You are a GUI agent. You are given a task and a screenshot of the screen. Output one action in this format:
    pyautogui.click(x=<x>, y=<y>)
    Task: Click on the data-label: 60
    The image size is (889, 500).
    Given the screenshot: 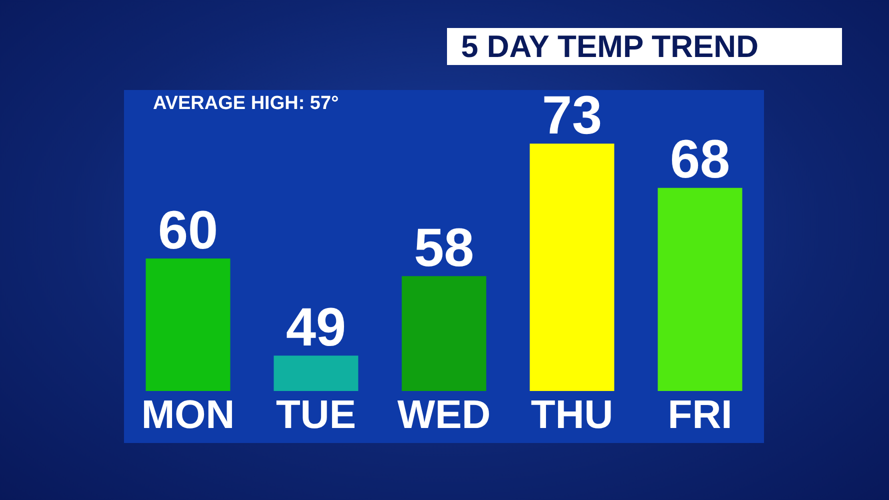 What is the action you would take?
    pyautogui.click(x=188, y=230)
    